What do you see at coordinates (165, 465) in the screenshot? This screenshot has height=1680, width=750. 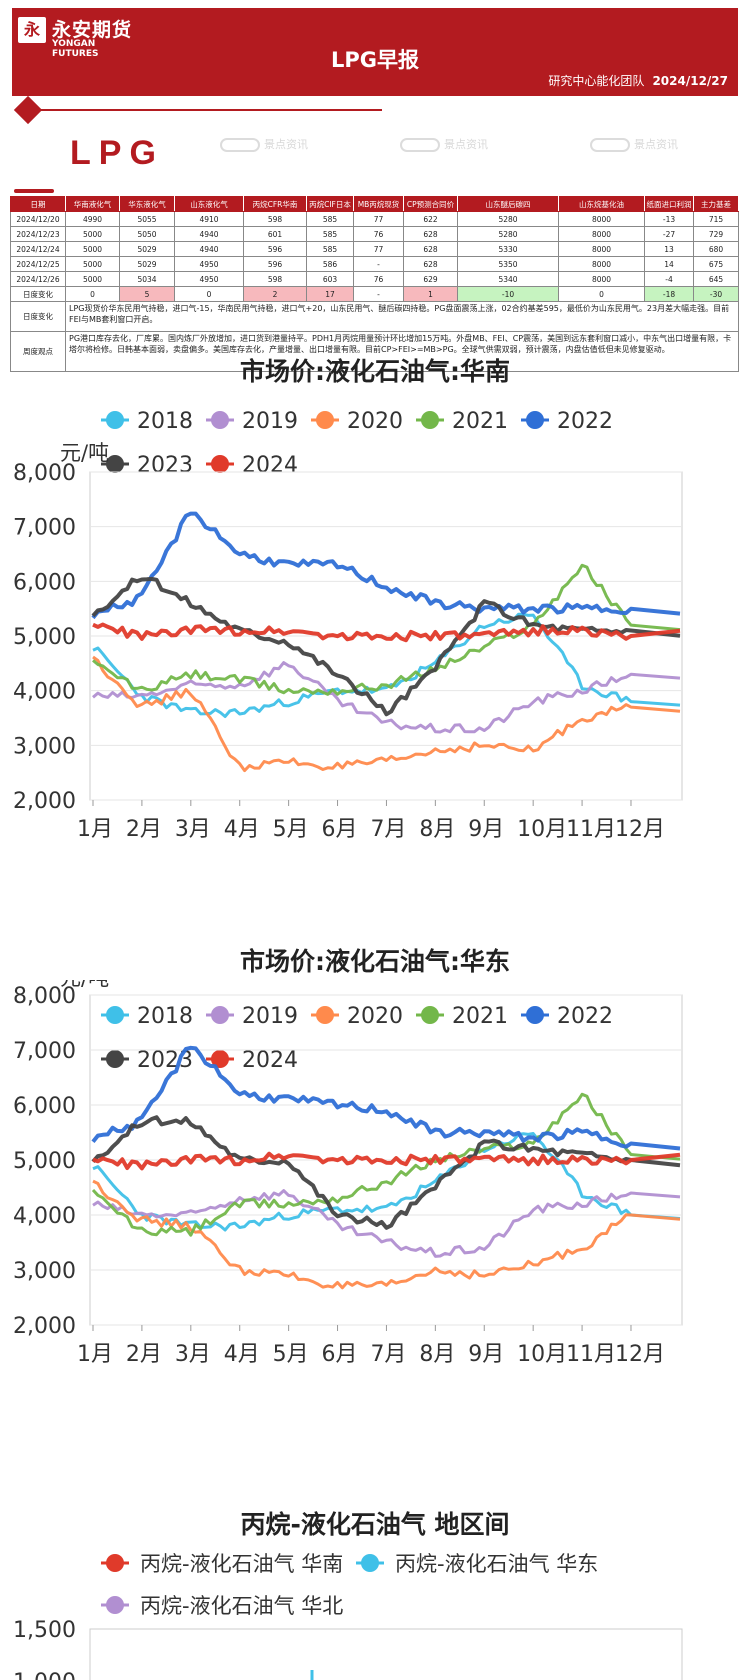 I see `legend-label: 2023` at bounding box center [165, 465].